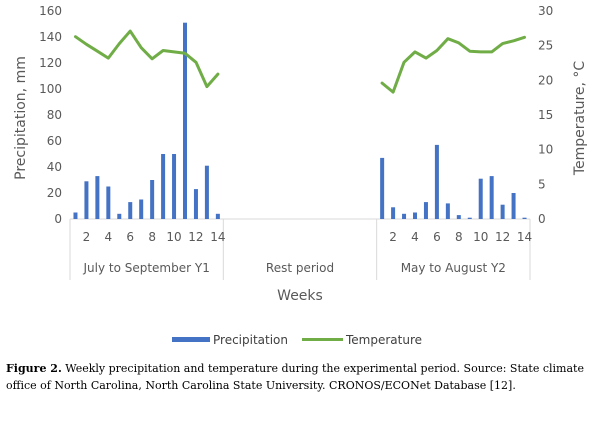 The width and height of the screenshot is (600, 424). I want to click on y-tick-left: 20, so click(54, 193).